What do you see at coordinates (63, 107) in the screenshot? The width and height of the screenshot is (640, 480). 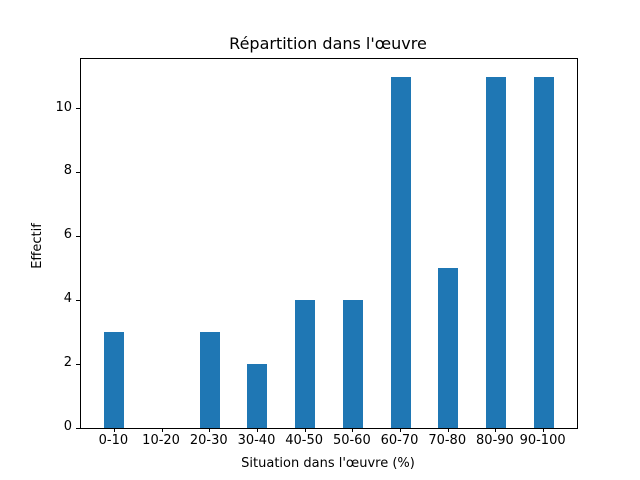 I see `y-tick-label: 10` at bounding box center [63, 107].